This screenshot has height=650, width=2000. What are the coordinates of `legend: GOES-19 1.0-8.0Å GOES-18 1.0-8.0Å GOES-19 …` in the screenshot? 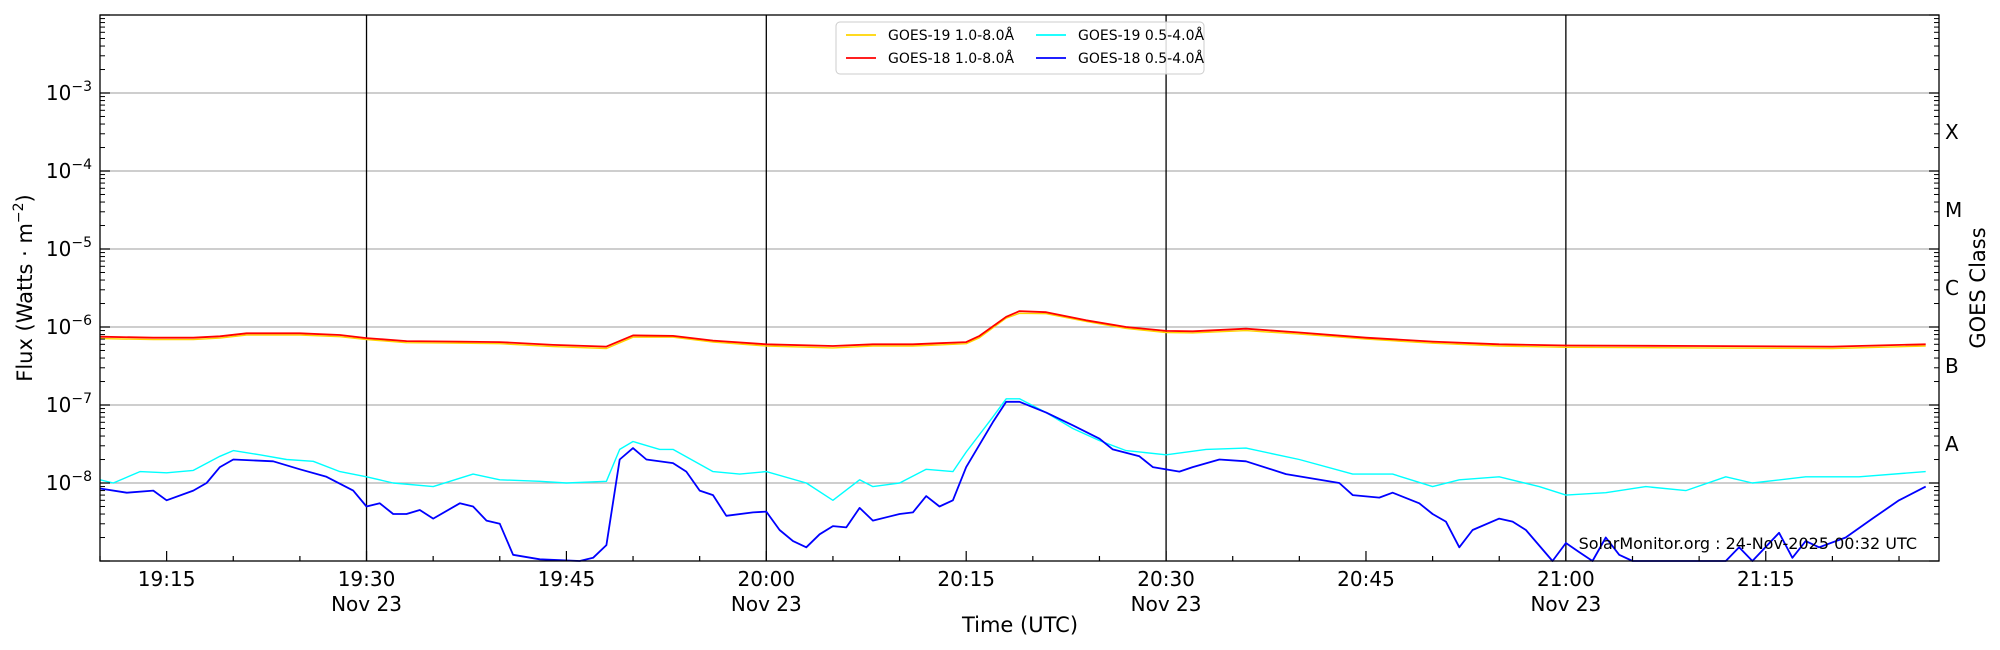 It's located at (1020, 48).